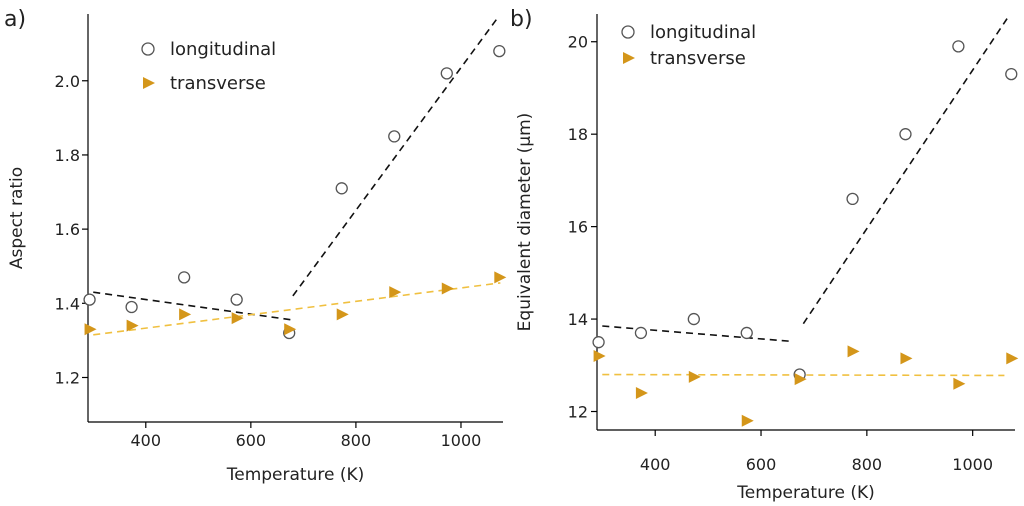  Describe the element at coordinates (67, 377) in the screenshot. I see `y-tick-label: 1.2` at that location.